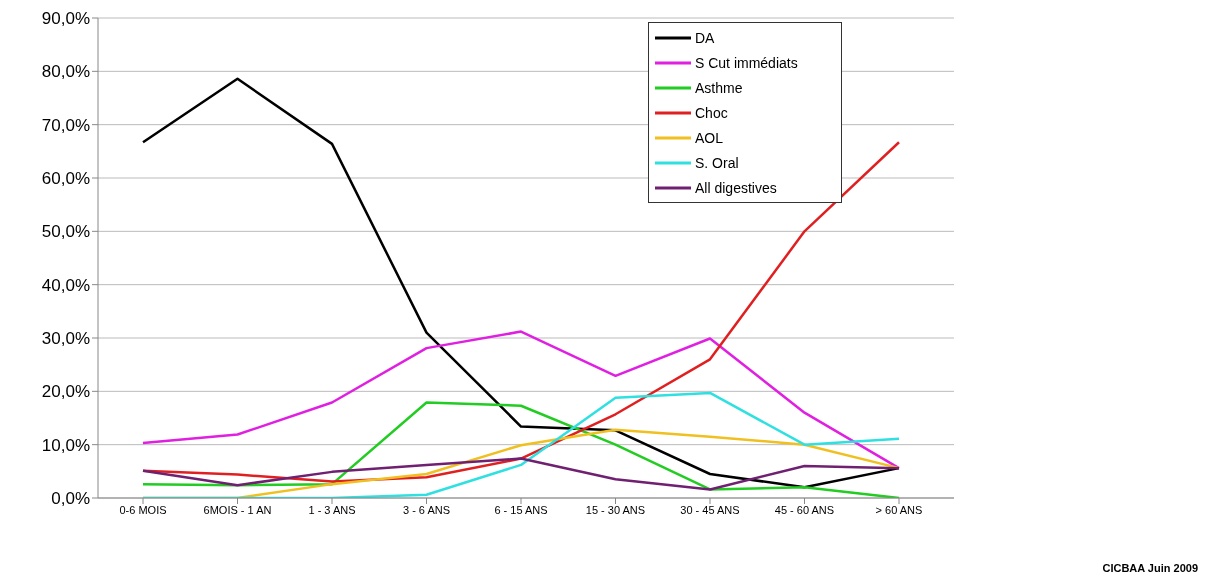 The height and width of the screenshot is (587, 1216). What do you see at coordinates (65, 179) in the screenshot?
I see `y-tick-label: 60,0%` at bounding box center [65, 179].